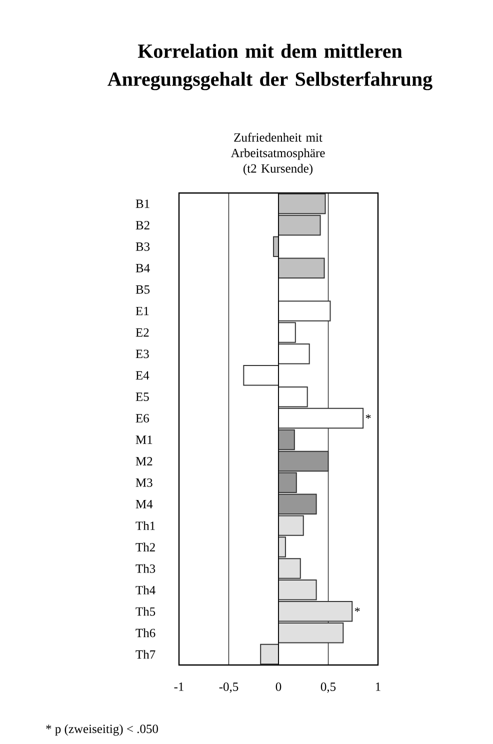 The width and height of the screenshot is (493, 744). What do you see at coordinates (277, 154) in the screenshot?
I see `chart-subtitle: Zufriedenheit mit Arbeitsatmosphäre (t2 Kursende)` at bounding box center [277, 154].